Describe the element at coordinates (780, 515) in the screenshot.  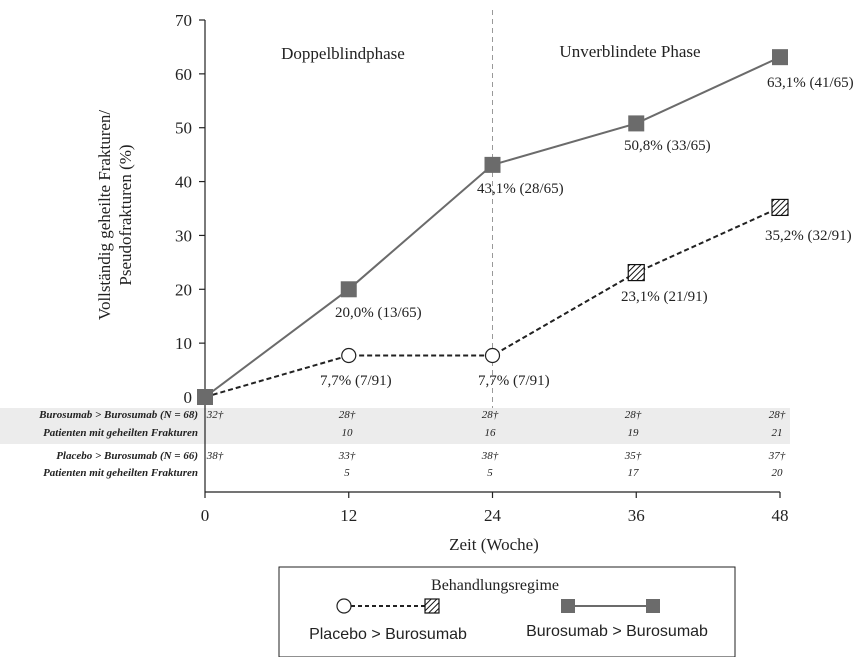
I see `x-tick-label: 48` at that location.